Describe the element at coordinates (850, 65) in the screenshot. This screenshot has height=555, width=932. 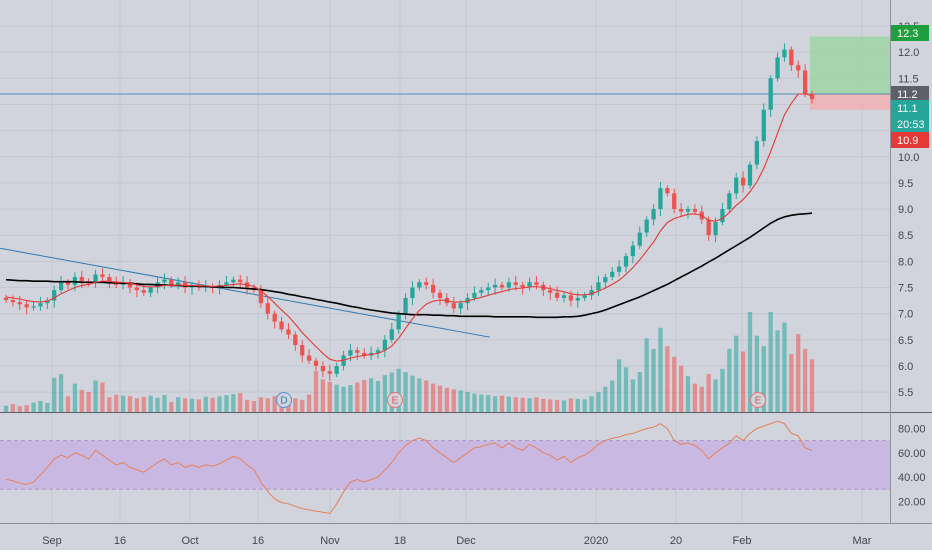
I see `target-zone` at that location.